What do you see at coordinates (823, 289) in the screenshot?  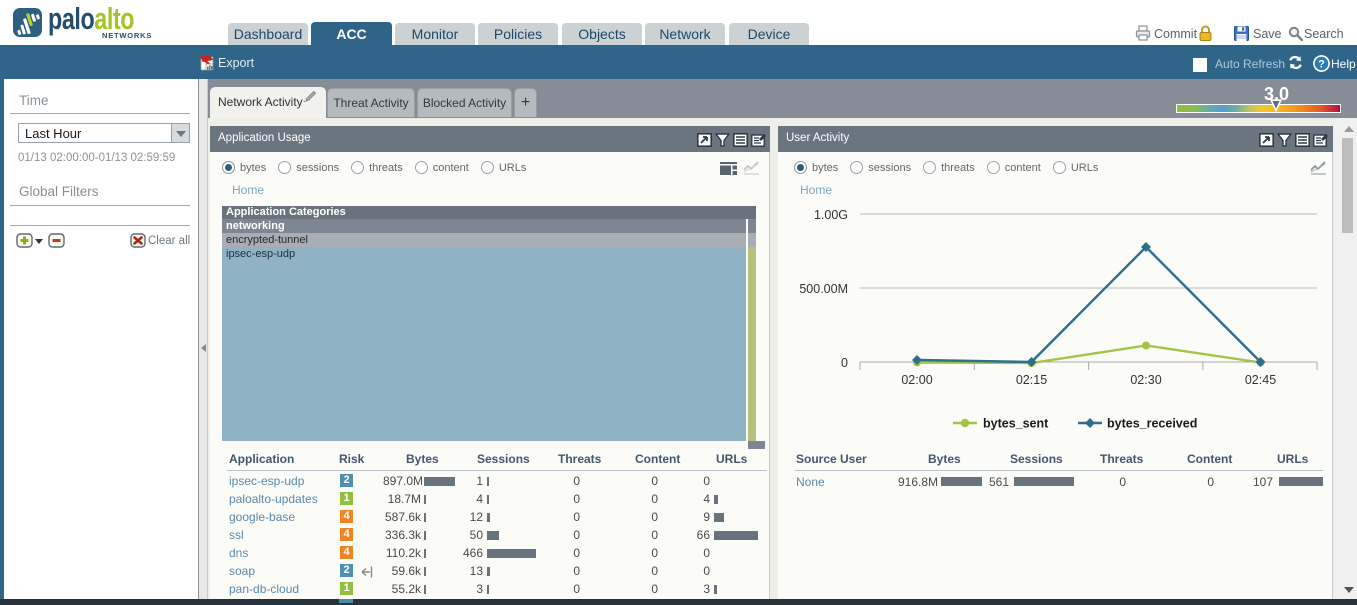 I see `svg-text: 500.00M` at bounding box center [823, 289].